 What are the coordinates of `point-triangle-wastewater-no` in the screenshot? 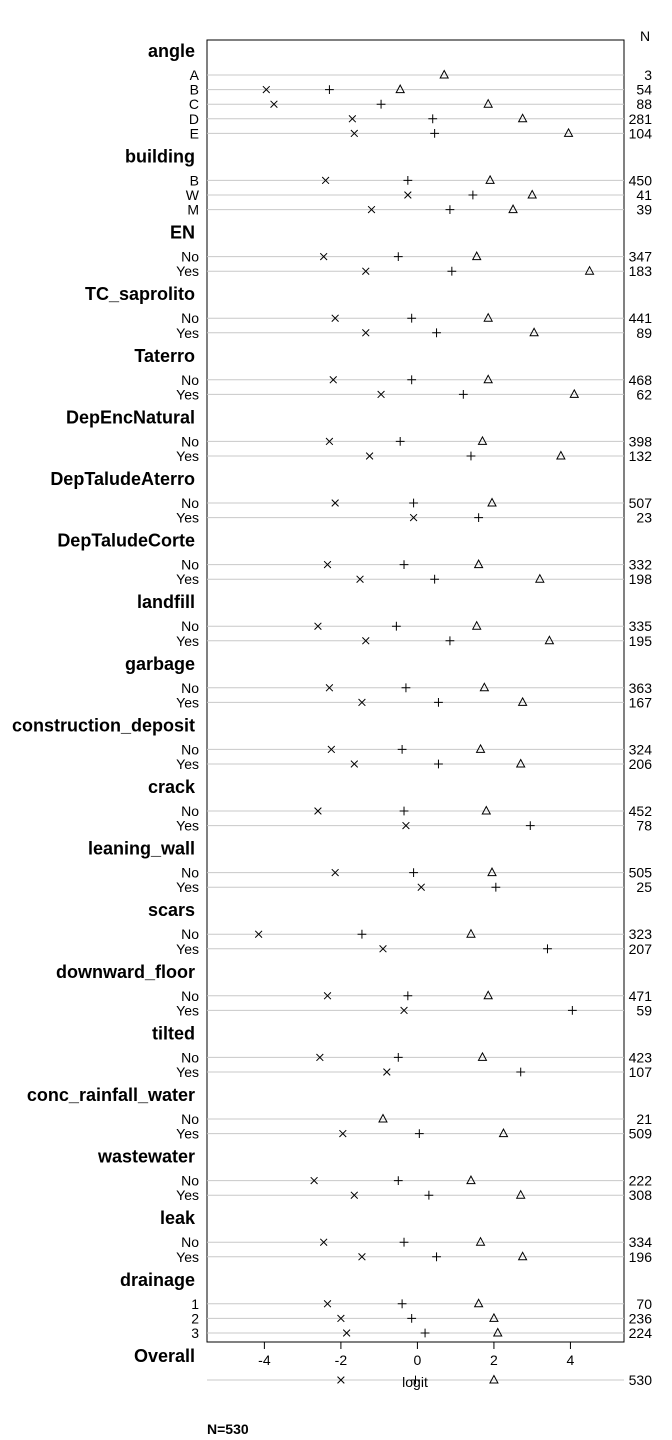 It's located at (471, 1180).